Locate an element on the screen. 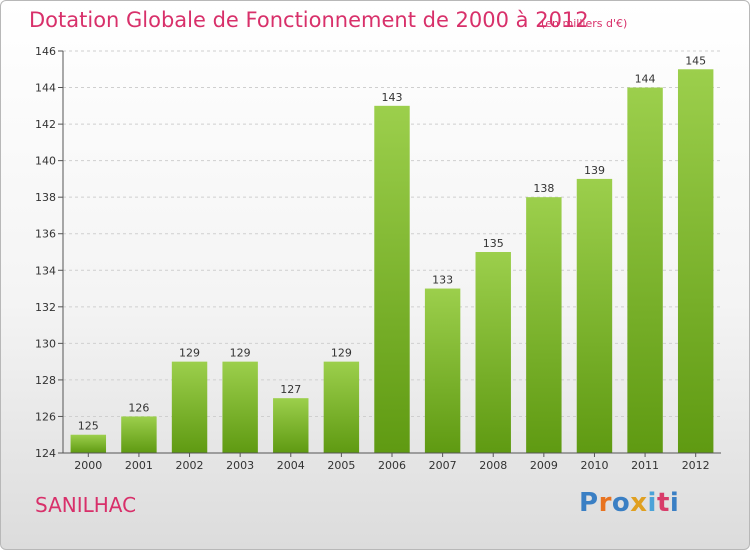 This screenshot has width=750, height=550. y-tick-label: 144 is located at coordinates (45, 88).